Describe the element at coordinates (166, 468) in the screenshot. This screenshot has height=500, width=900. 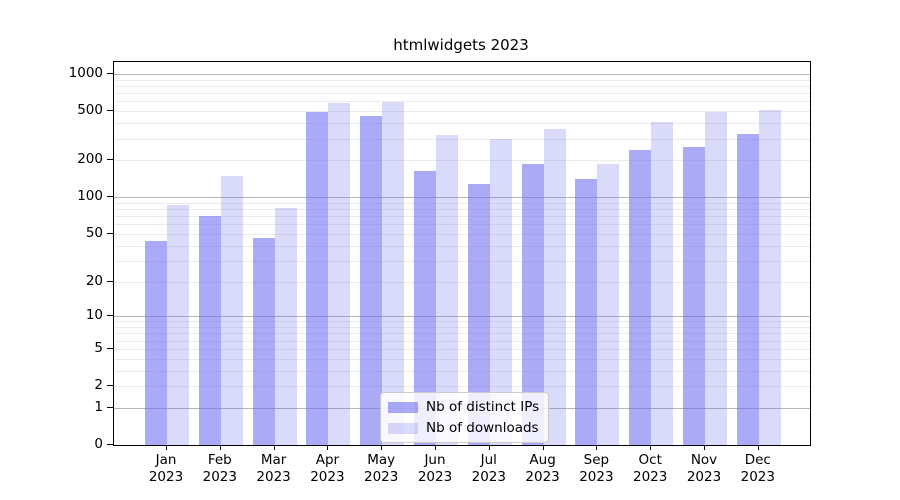
I see `x-tick-label: Jan 2023` at that location.